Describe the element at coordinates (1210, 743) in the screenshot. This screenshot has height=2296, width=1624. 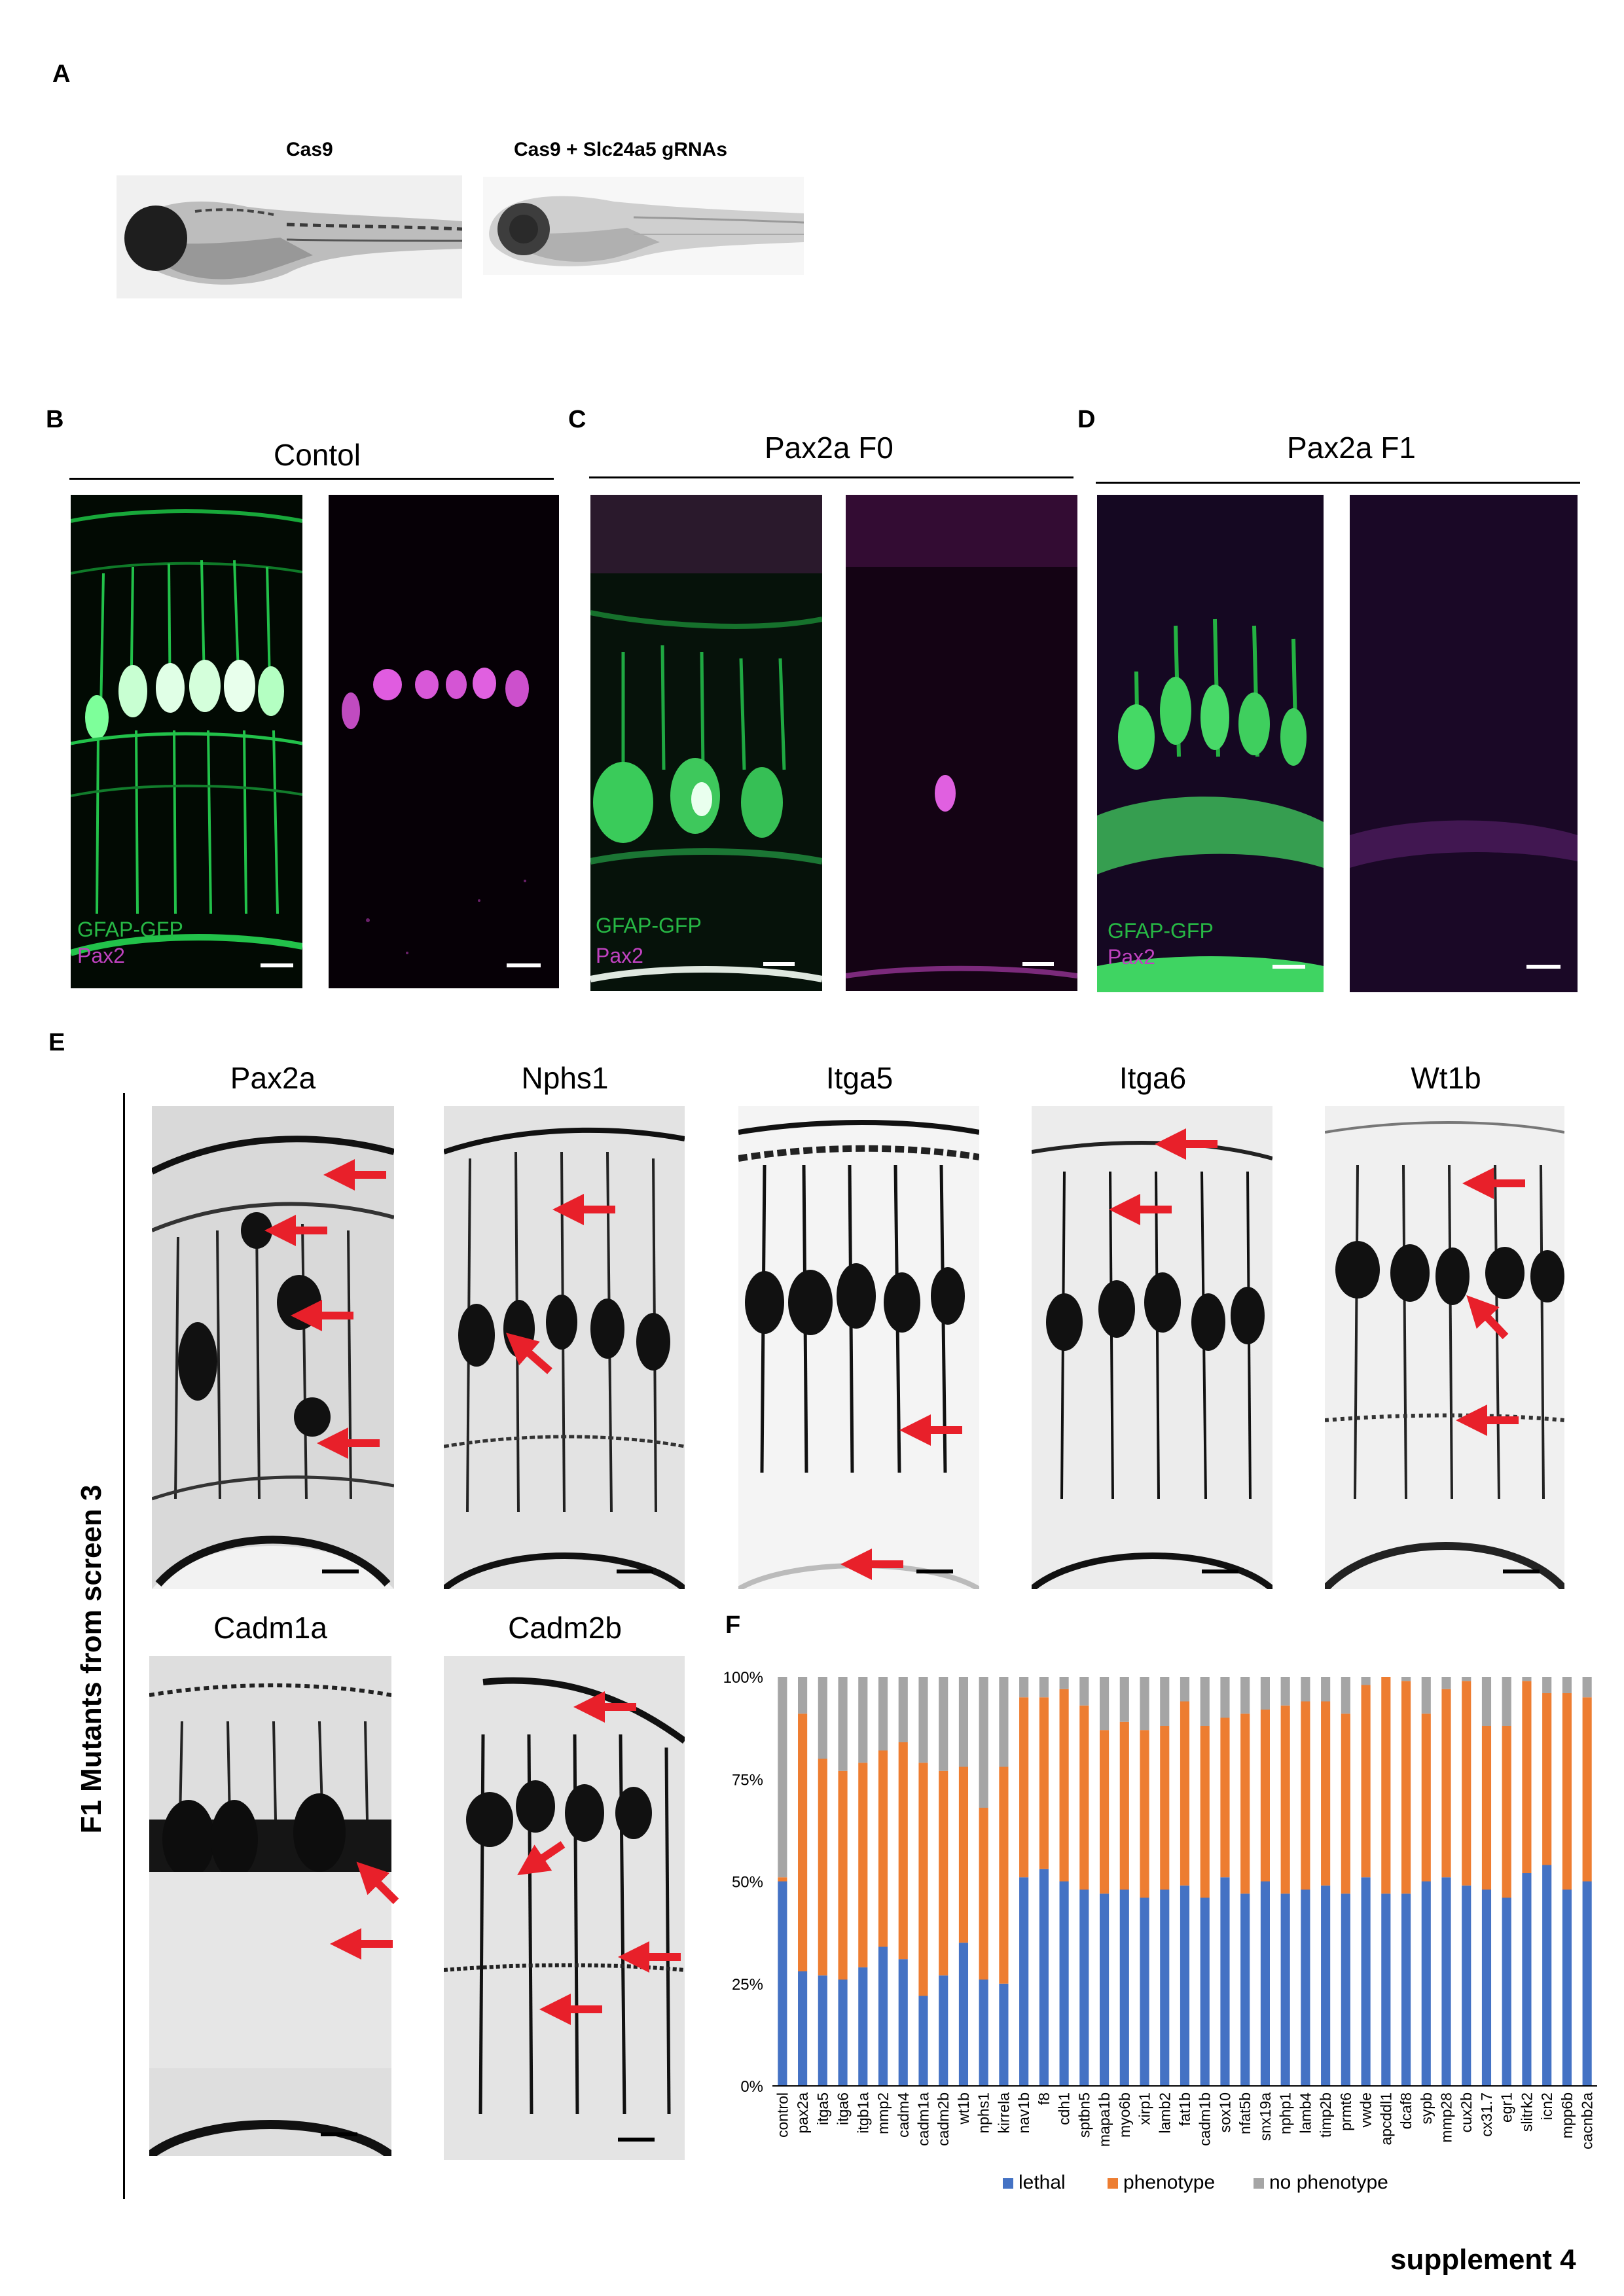
I see `micrograph-pax2a-f1-merge: GFAP-GFP Pax2` at that location.